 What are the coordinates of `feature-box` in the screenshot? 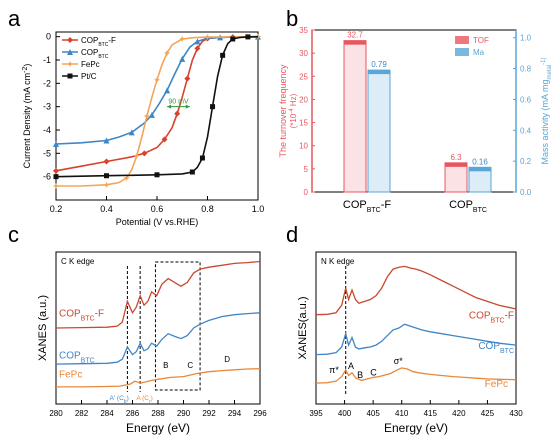 It's located at (177, 326).